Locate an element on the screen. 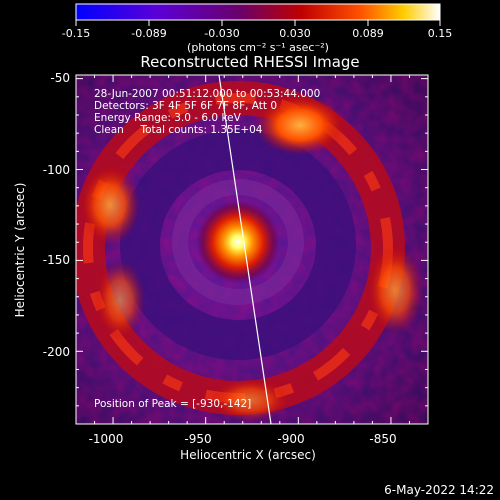 This screenshot has width=500, height=500. footer-timestamp: 6-May-2022 14:22 is located at coordinates (439, 490).